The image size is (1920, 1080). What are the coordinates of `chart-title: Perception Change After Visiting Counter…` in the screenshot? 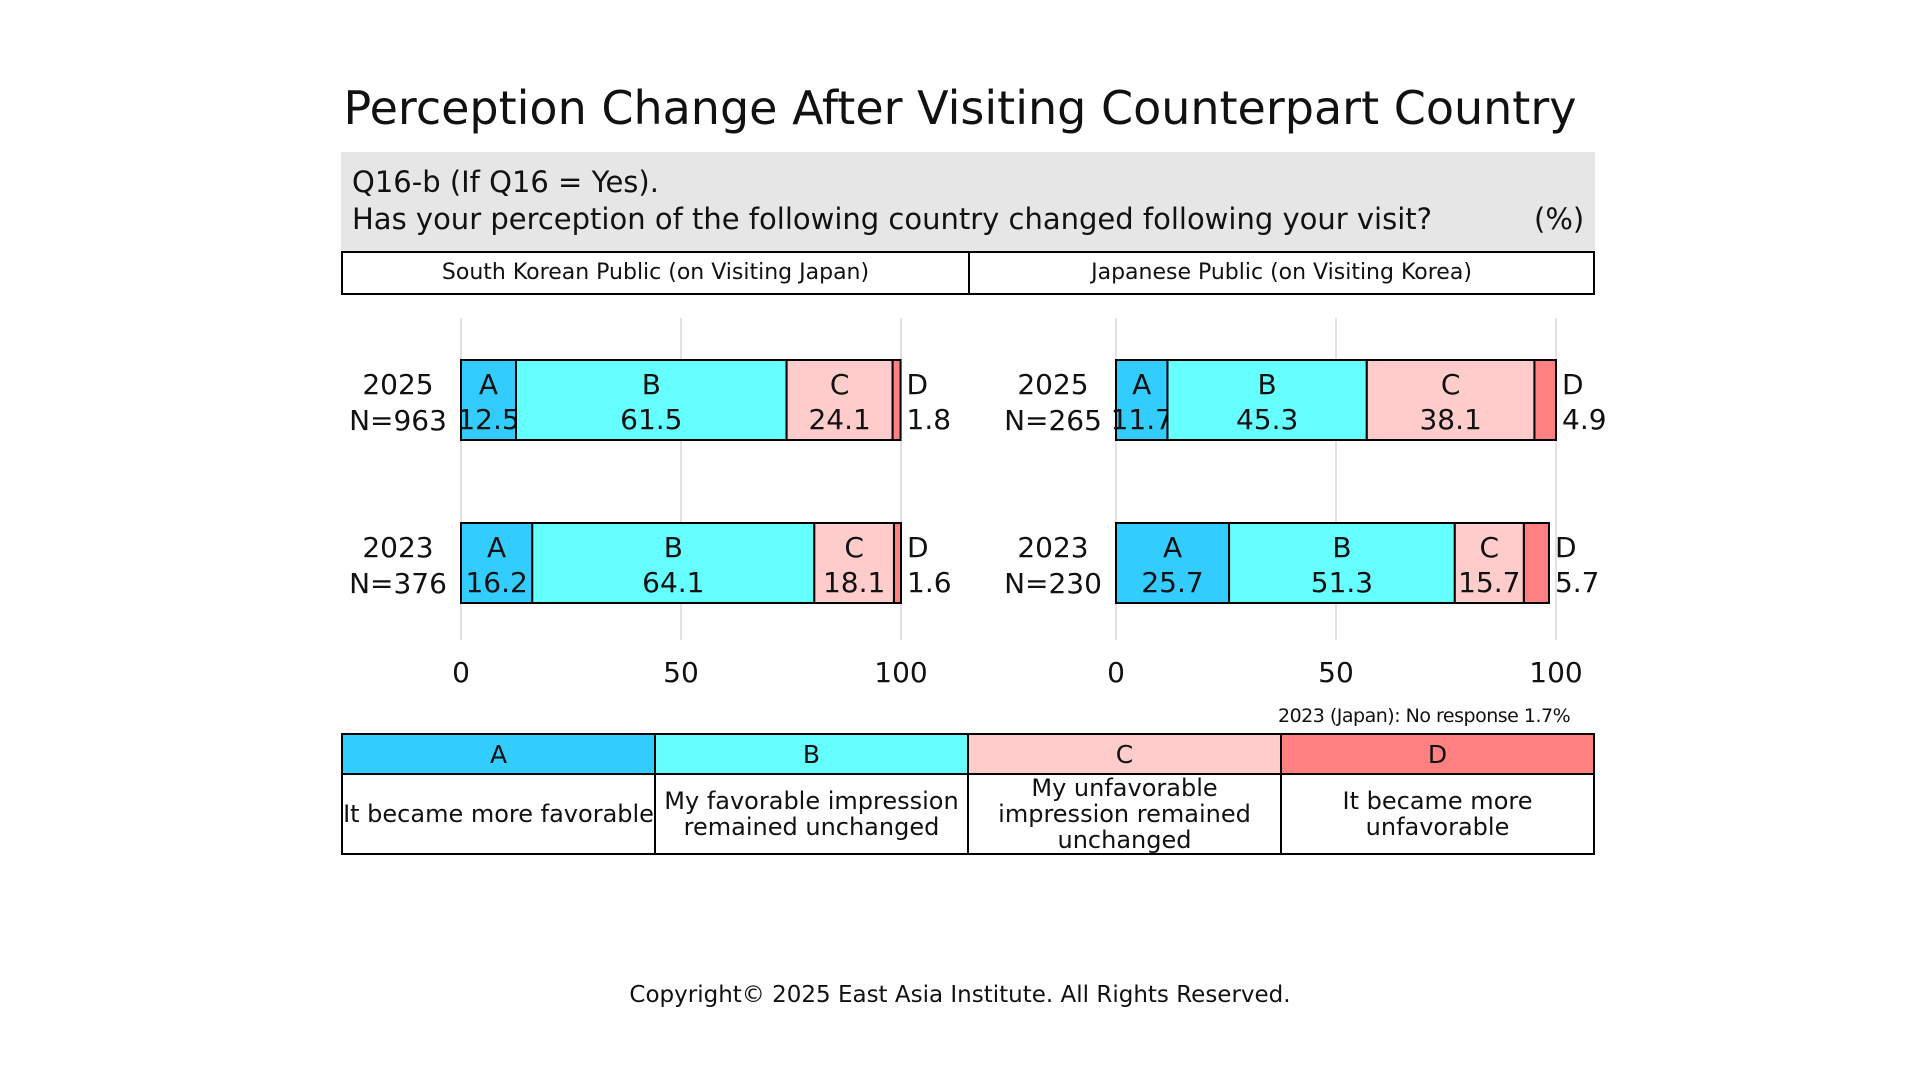 It's located at (960, 108).